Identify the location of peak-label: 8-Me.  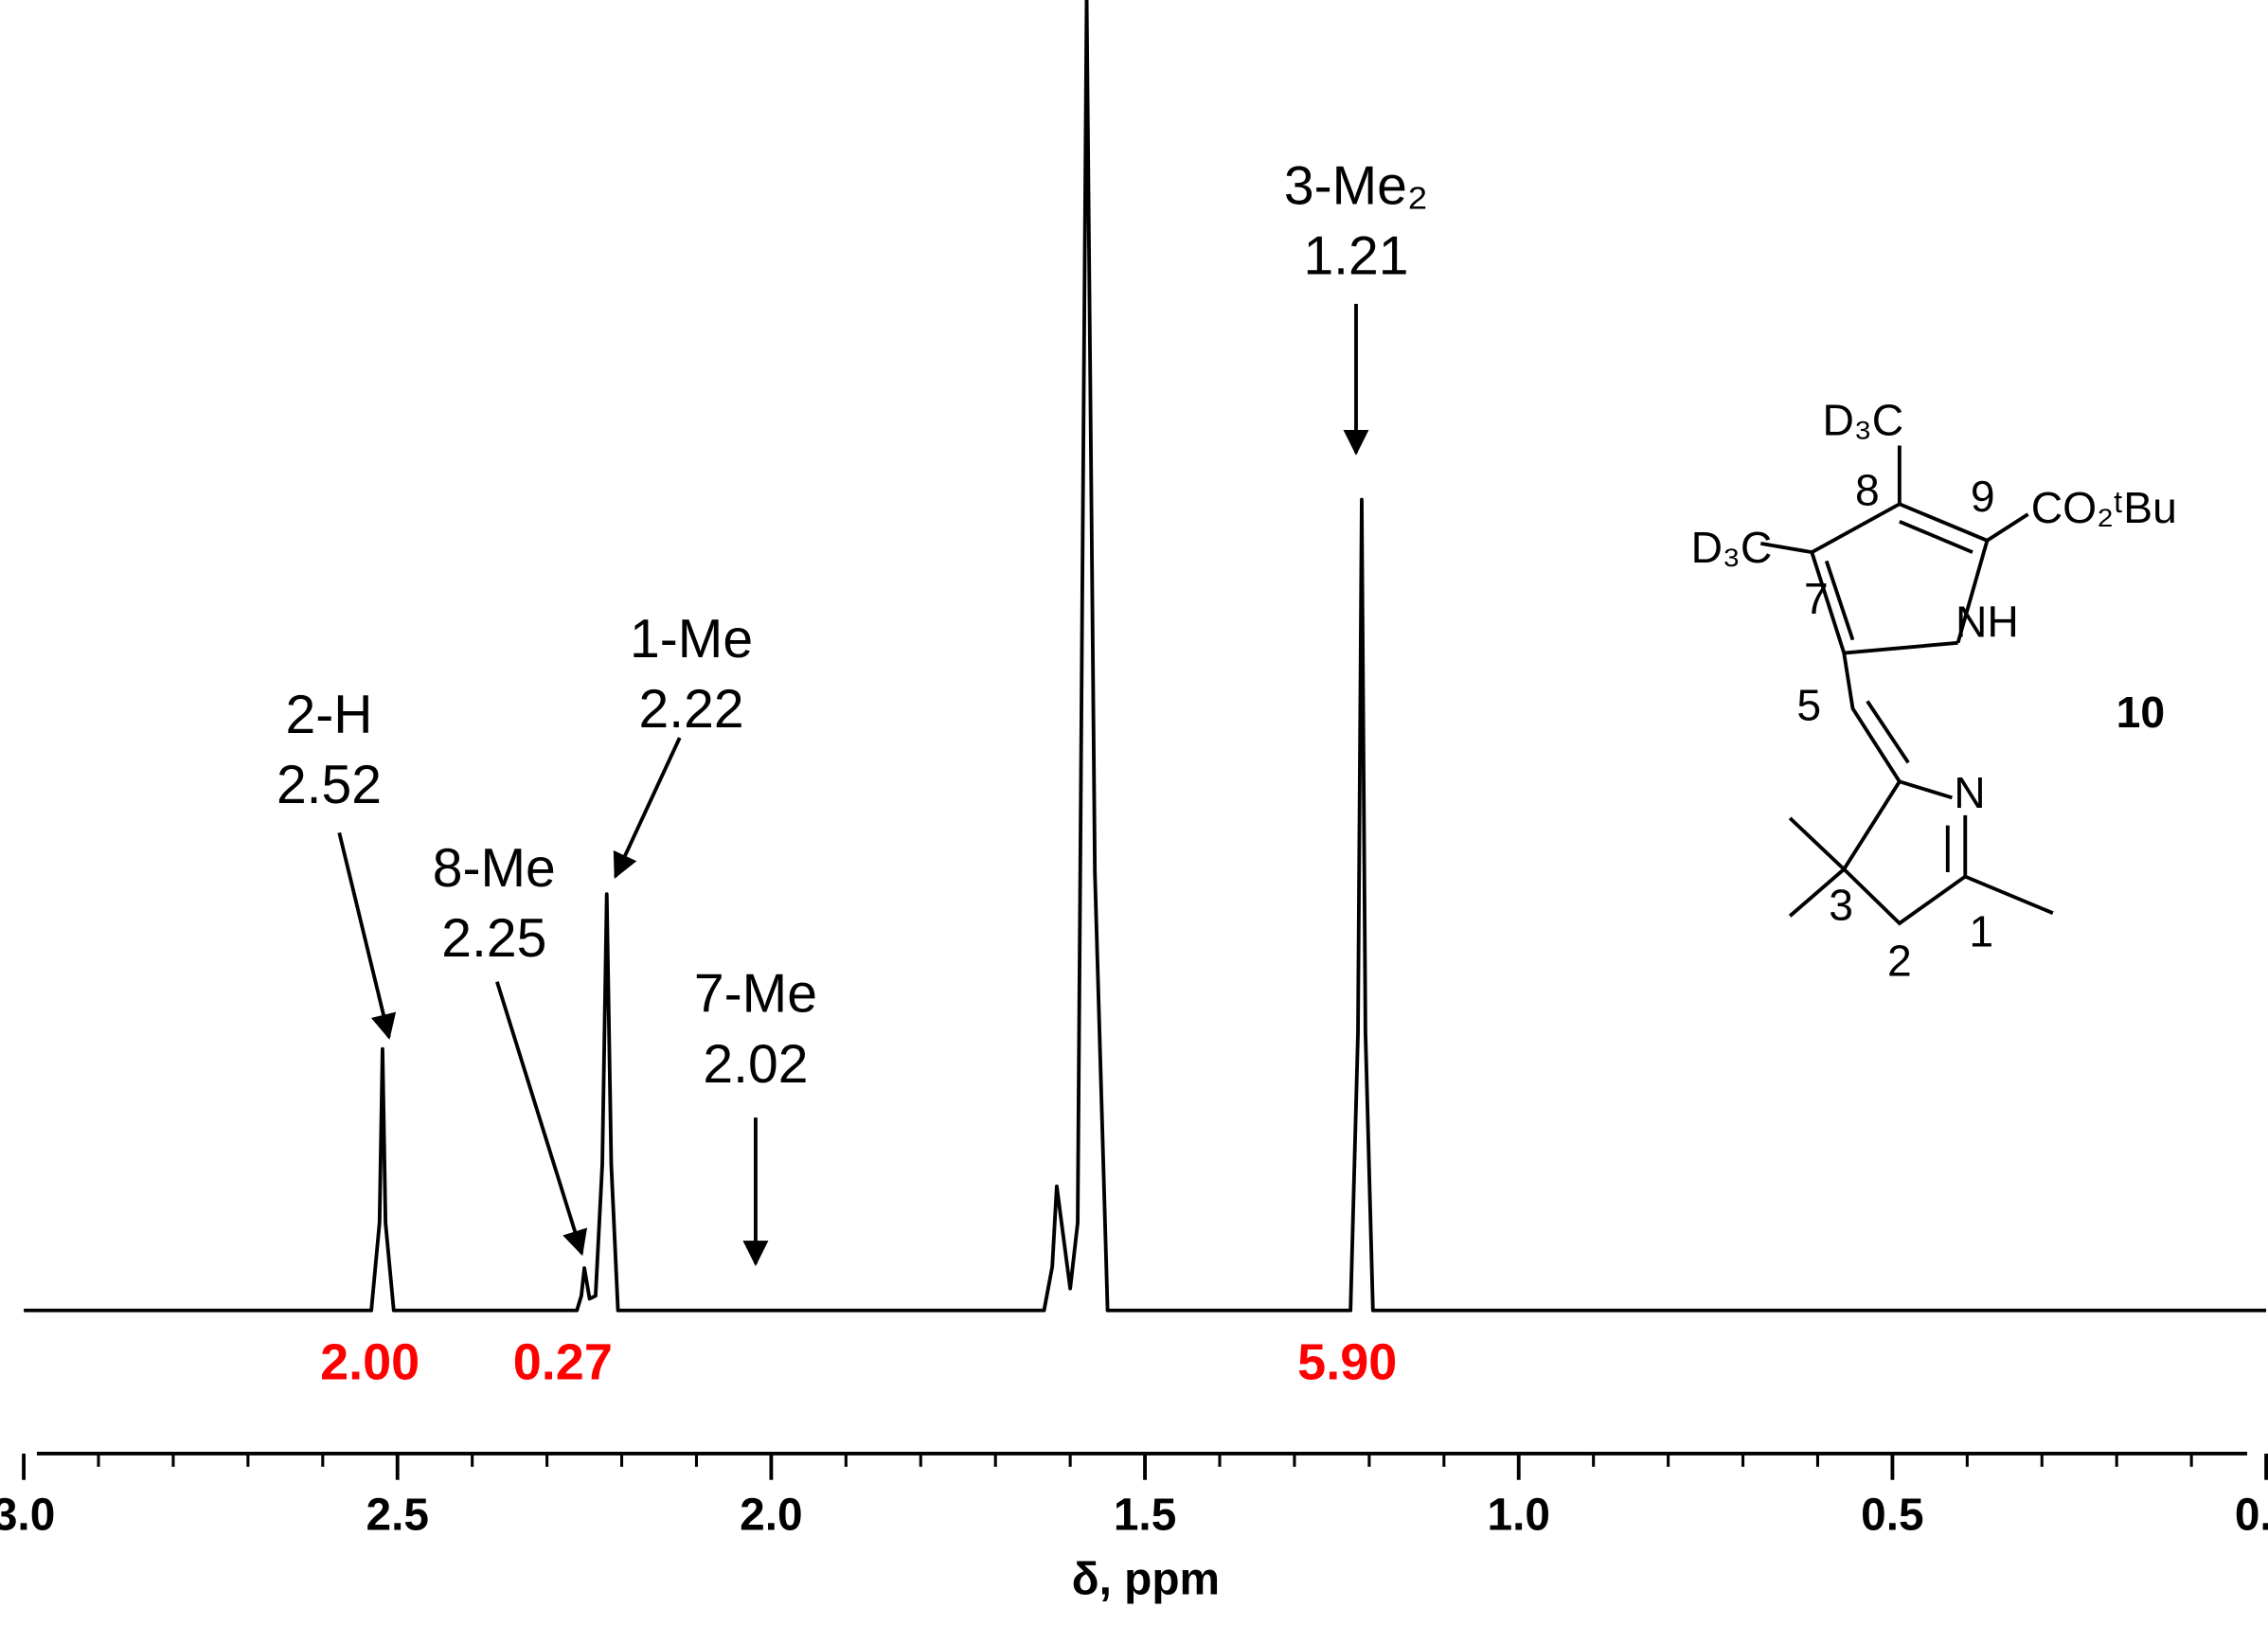
(494, 868).